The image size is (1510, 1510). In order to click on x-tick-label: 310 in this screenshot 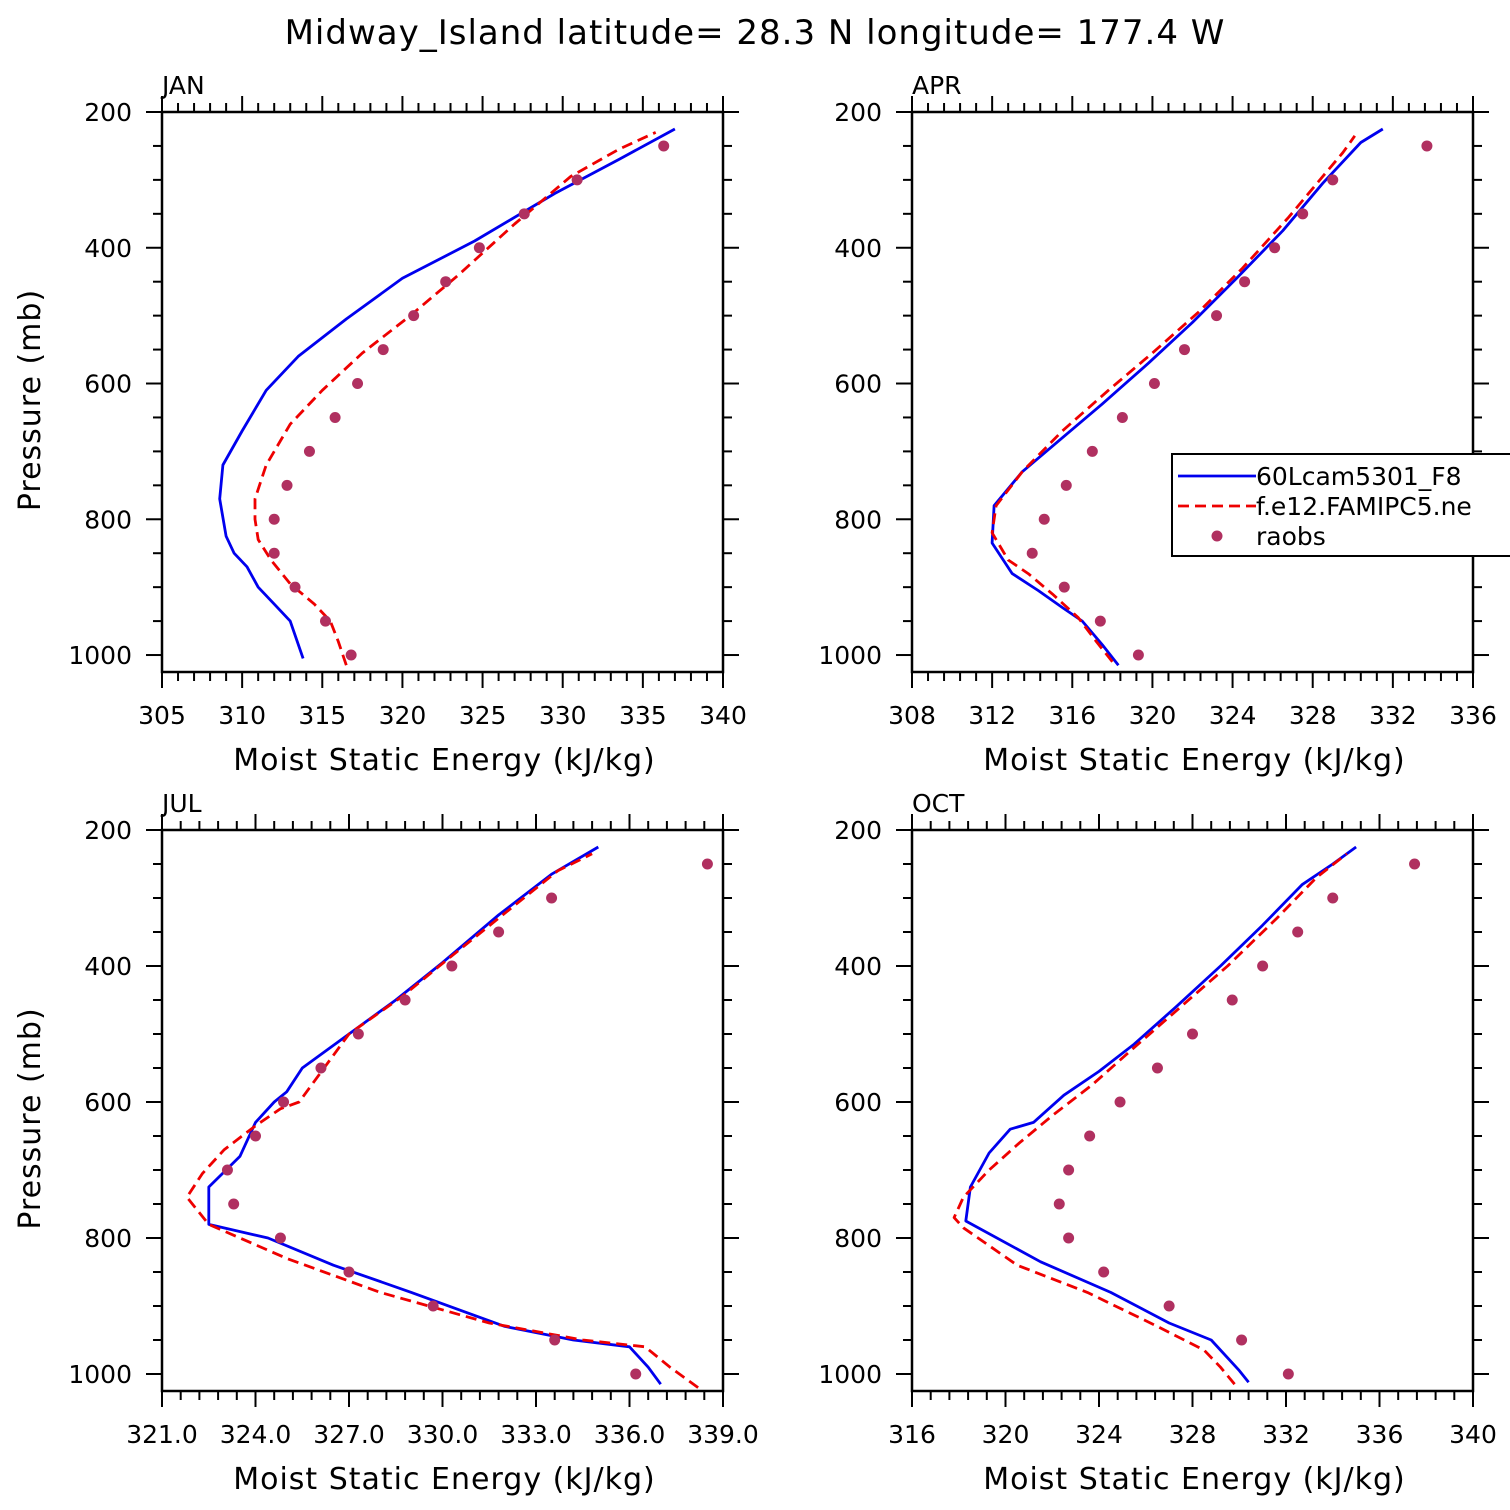, I will do `click(242, 715)`.